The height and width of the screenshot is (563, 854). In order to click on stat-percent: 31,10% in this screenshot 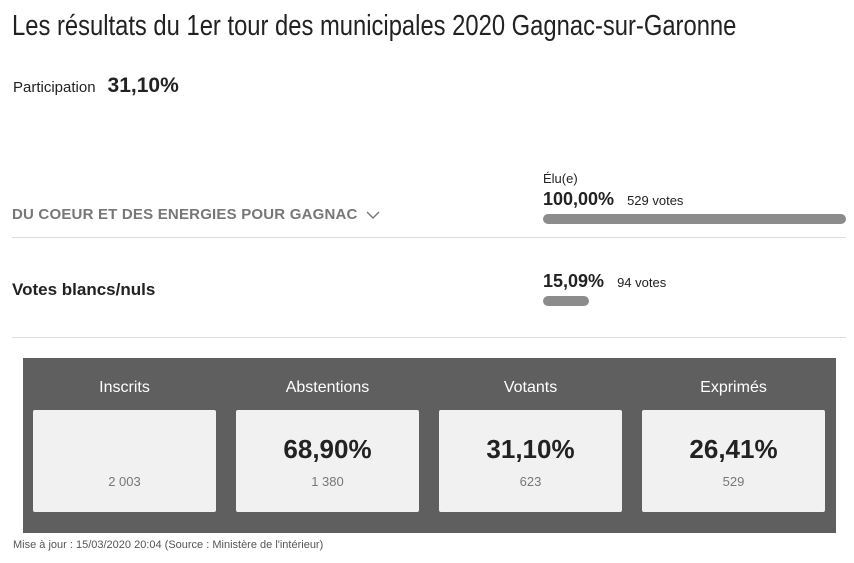, I will do `click(530, 449)`.